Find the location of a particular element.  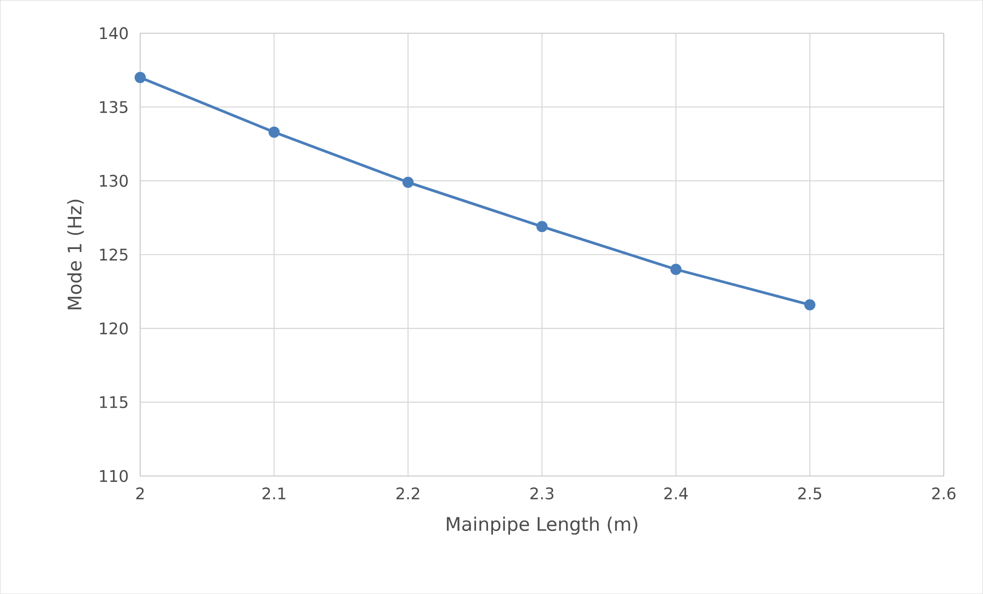

x-axis-title: Mainpipe Length (m) is located at coordinates (542, 525).